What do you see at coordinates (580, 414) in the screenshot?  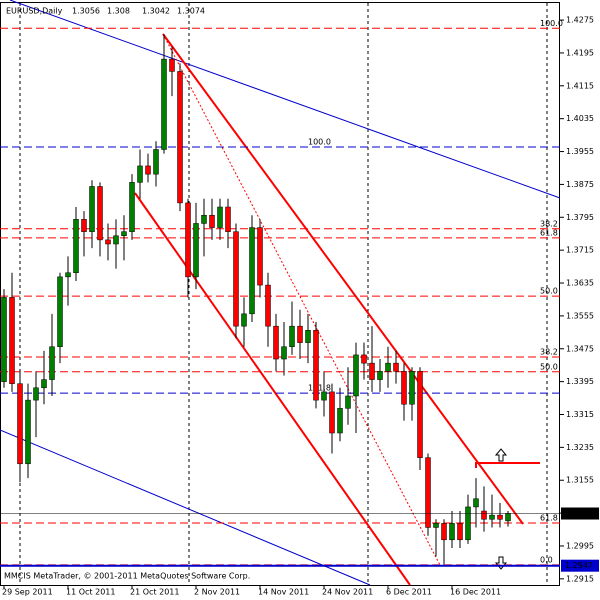 I see `y-tick-label: 1.3315` at bounding box center [580, 414].